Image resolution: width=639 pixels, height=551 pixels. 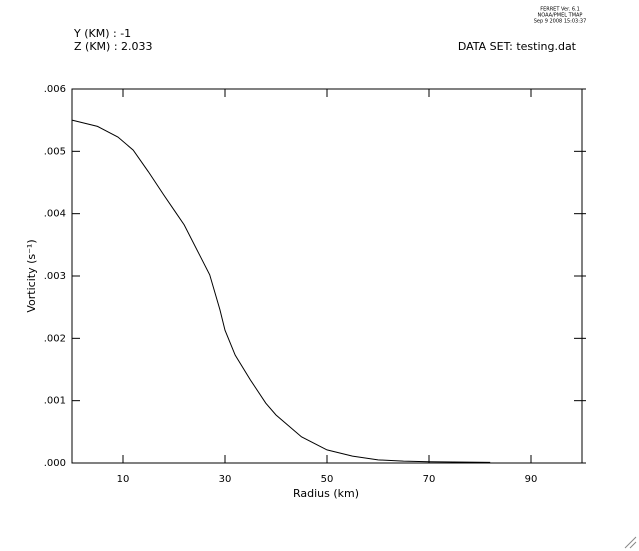 What do you see at coordinates (113, 46) in the screenshot?
I see `info: Z (KM) : 2.033` at bounding box center [113, 46].